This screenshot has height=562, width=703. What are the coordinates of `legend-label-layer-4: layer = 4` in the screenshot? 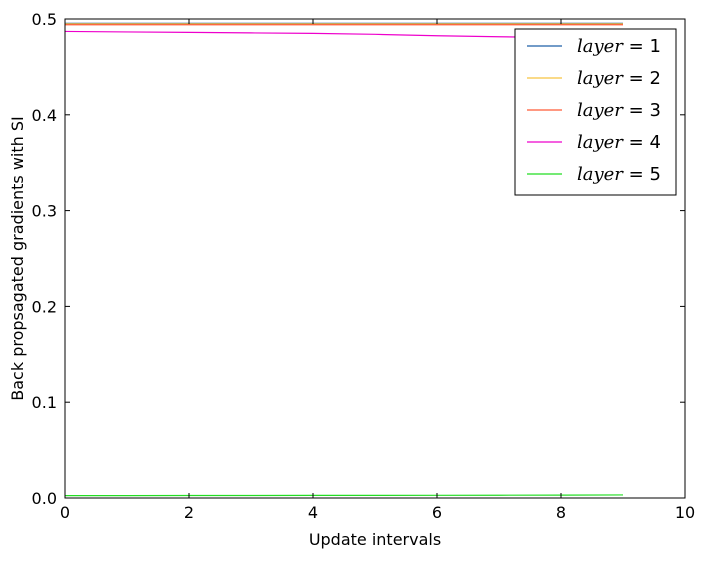 It's located at (619, 142).